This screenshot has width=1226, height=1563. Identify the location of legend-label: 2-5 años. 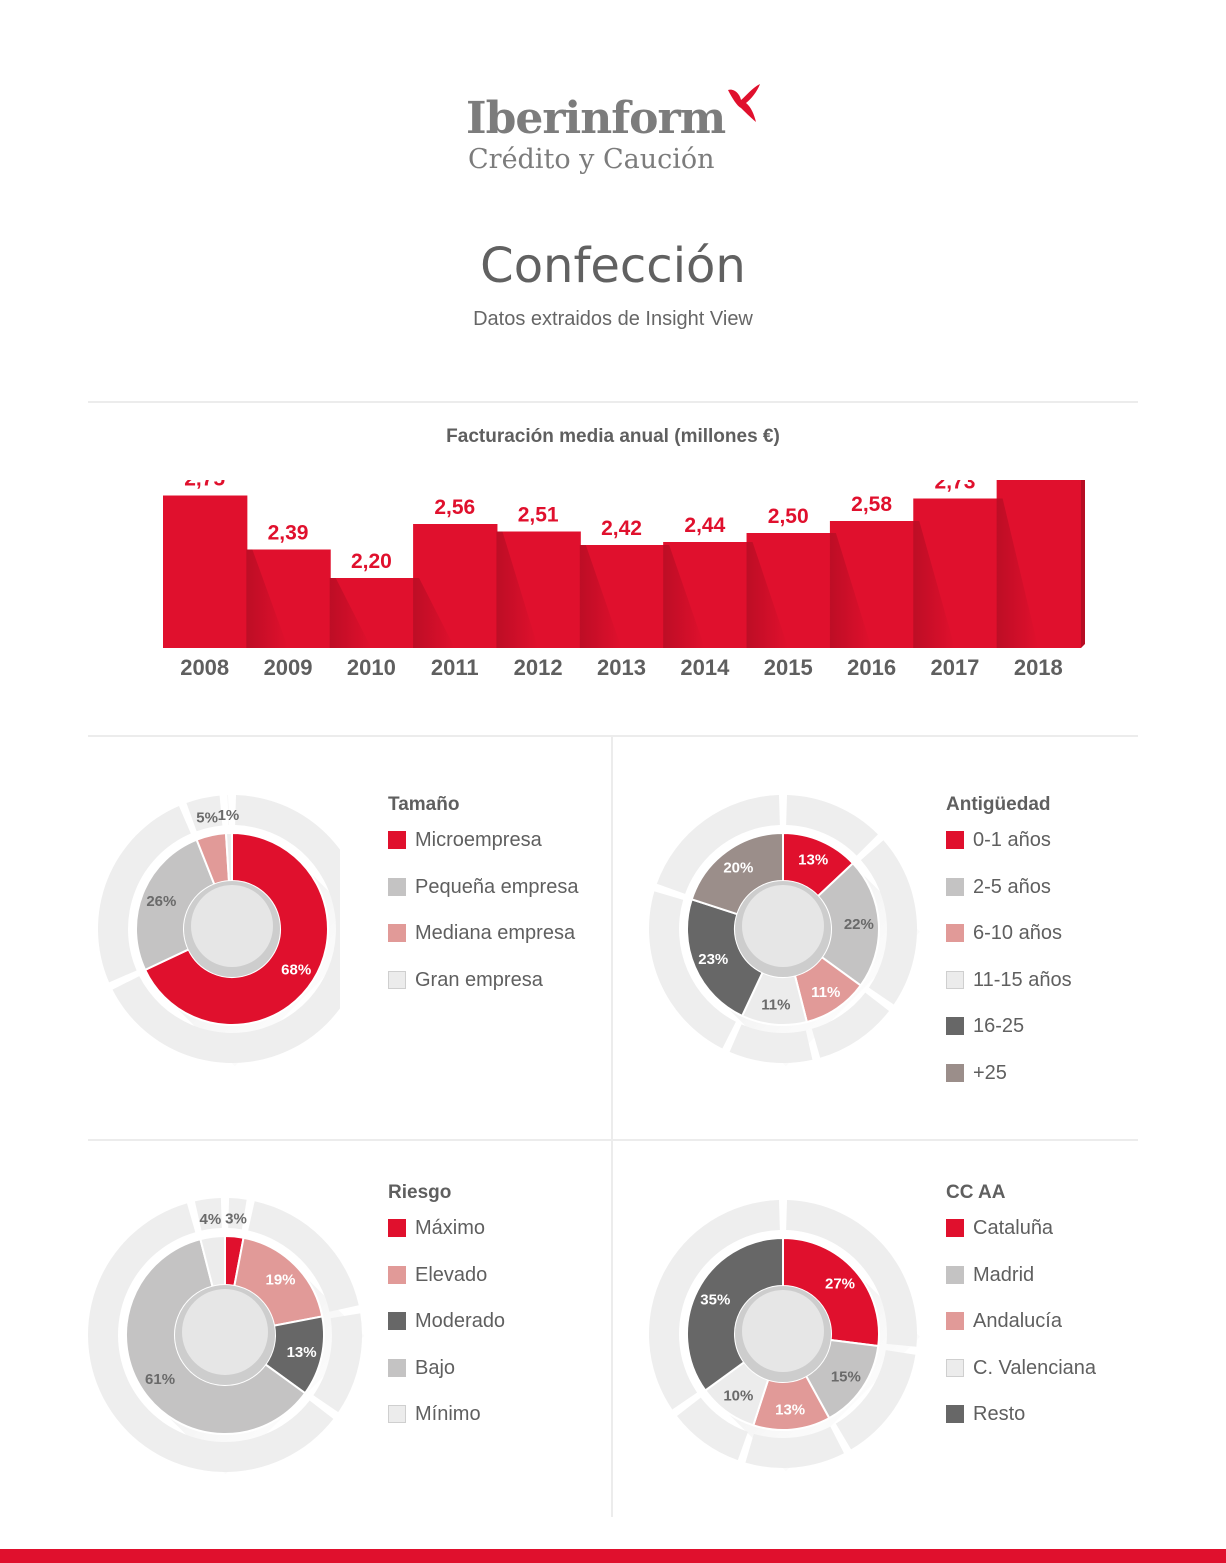
(1012, 886).